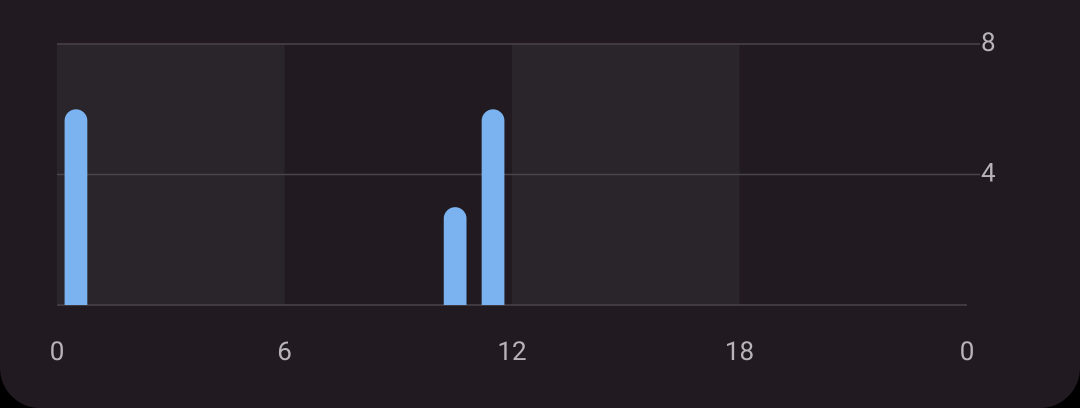  I want to click on x-tick-label: 12, so click(511, 352).